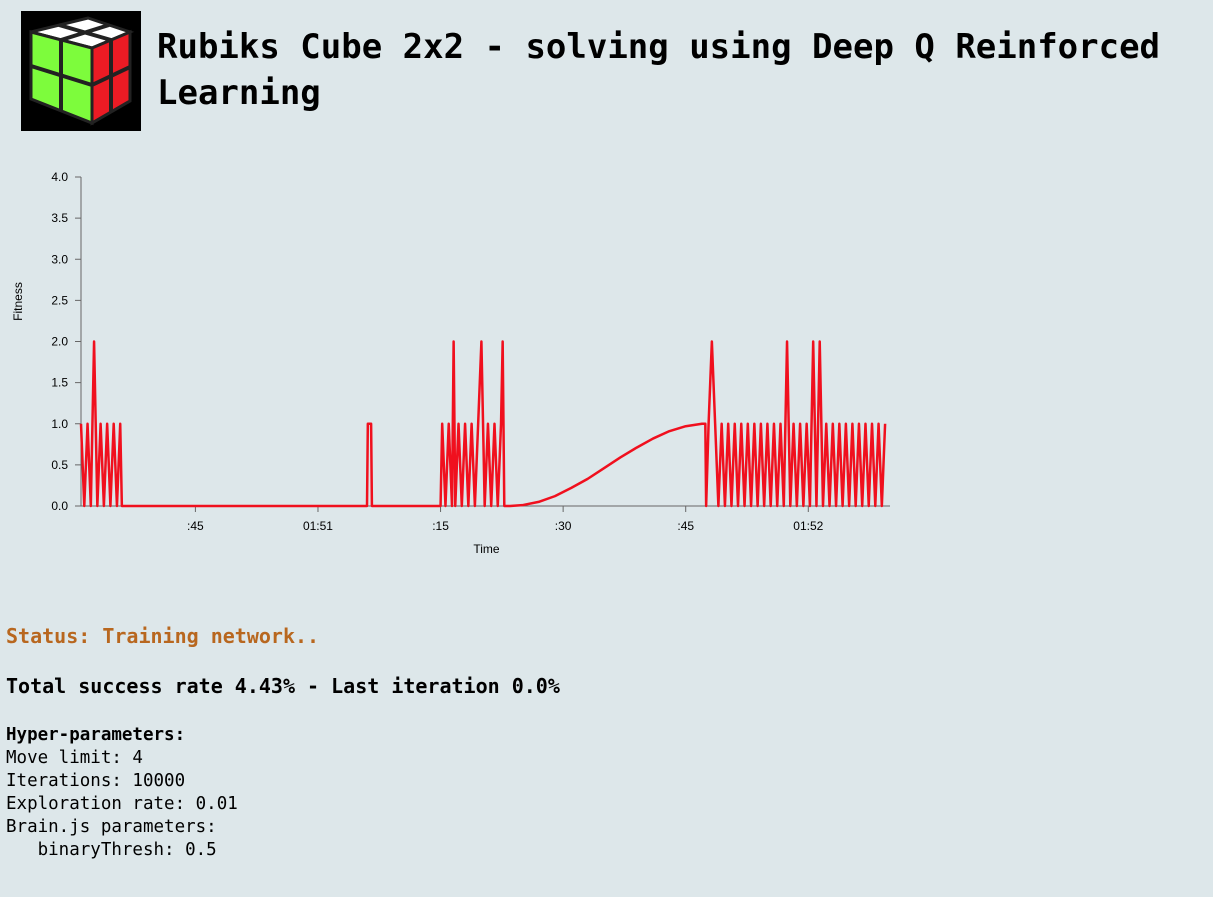 The image size is (1213, 897). Describe the element at coordinates (483, 424) in the screenshot. I see `fitness-line` at that location.